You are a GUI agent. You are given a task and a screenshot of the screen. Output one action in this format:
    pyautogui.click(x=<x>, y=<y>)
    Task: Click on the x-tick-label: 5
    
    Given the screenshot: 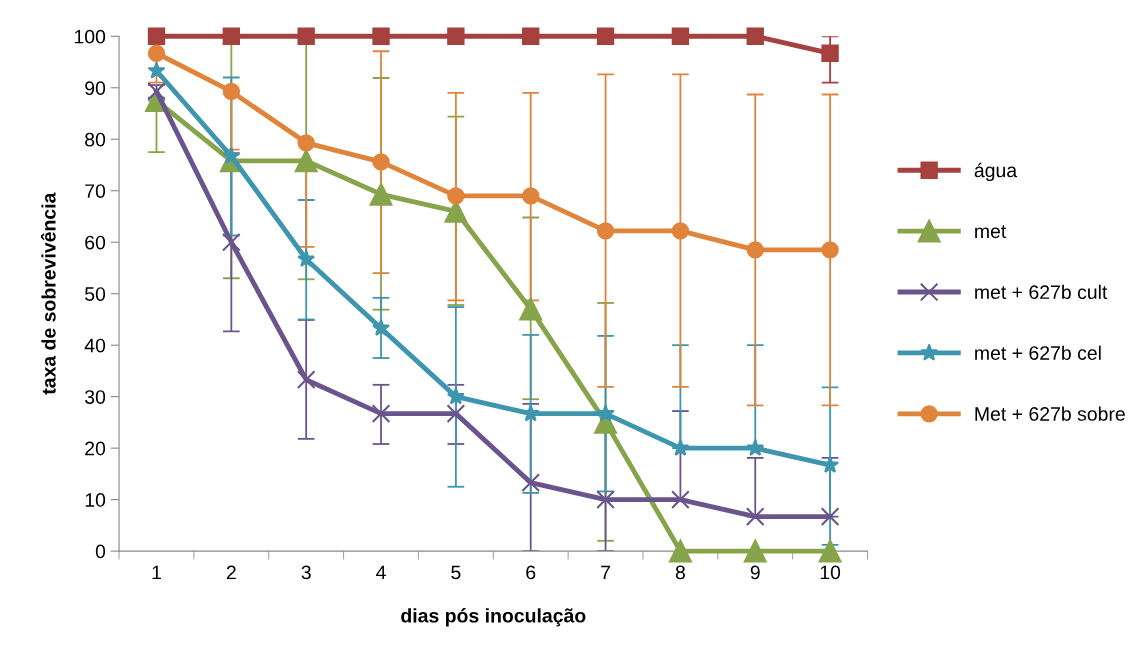 What is the action you would take?
    pyautogui.click(x=456, y=572)
    